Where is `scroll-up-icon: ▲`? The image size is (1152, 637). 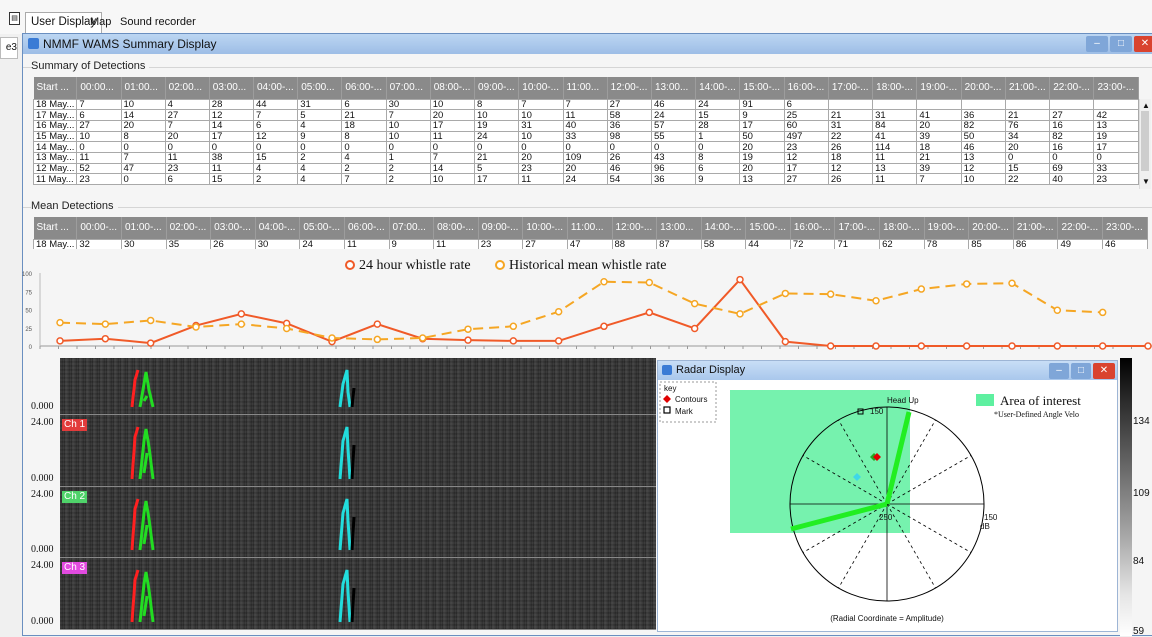 scroll-up-icon: ▲ is located at coordinates (1146, 105).